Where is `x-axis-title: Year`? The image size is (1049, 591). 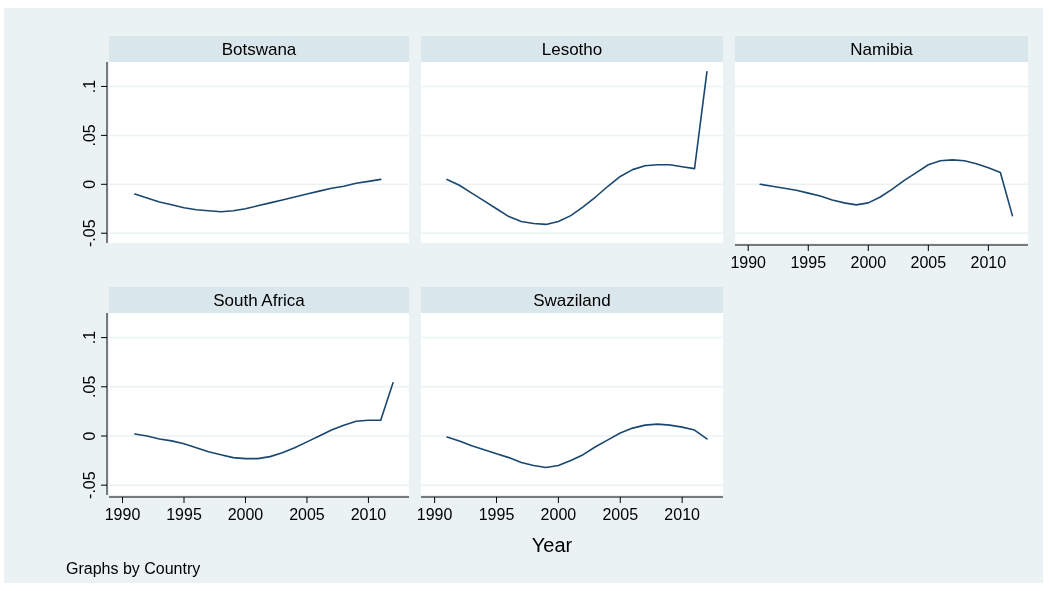
x-axis-title: Year is located at coordinates (552, 545).